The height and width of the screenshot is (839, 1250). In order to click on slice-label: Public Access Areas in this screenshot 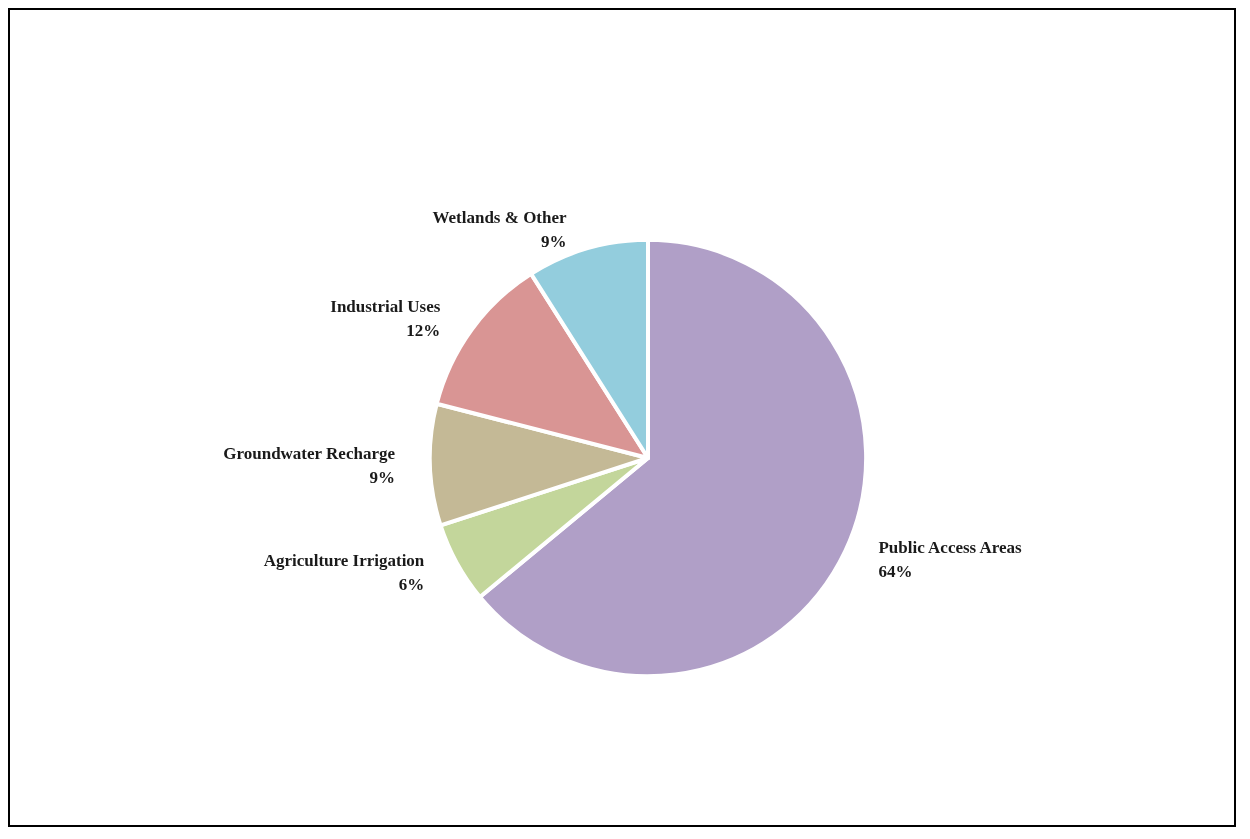, I will do `click(950, 547)`.